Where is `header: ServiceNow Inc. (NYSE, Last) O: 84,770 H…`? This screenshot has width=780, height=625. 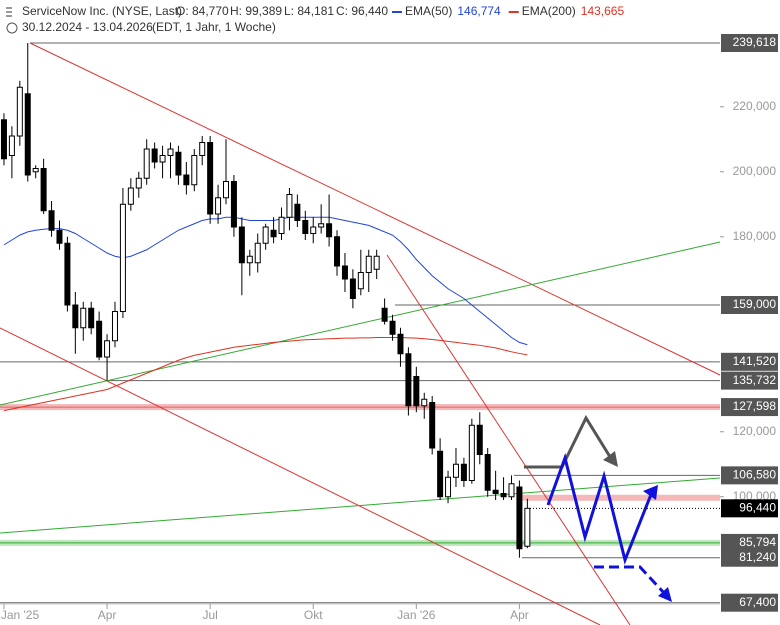
header: ServiceNow Inc. (NYSE, Last) O: 84,770 H… is located at coordinates (197, 19).